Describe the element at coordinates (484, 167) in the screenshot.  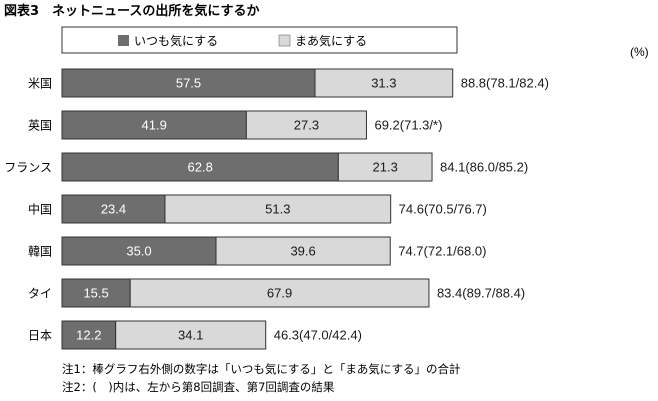
I see `total-label-france: 84.1(86.0/85.2)` at that location.